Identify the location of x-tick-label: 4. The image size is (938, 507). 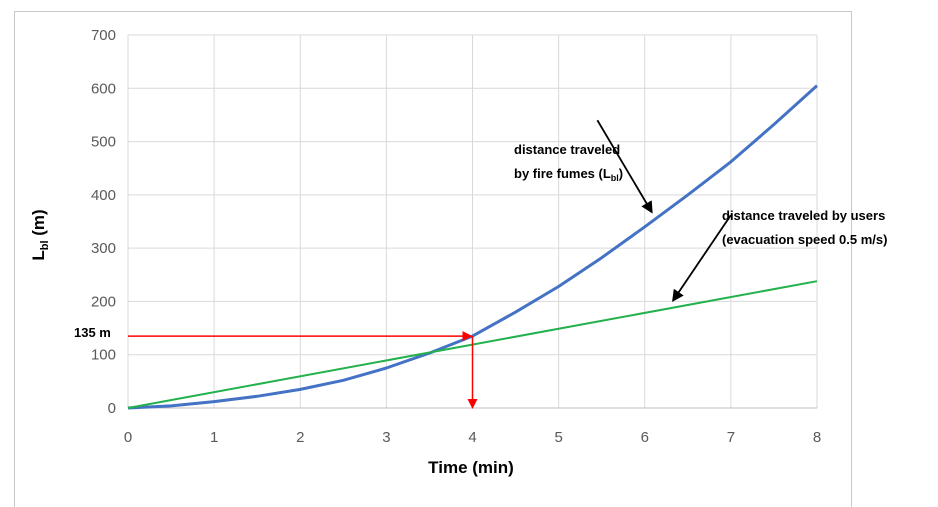
(472, 437).